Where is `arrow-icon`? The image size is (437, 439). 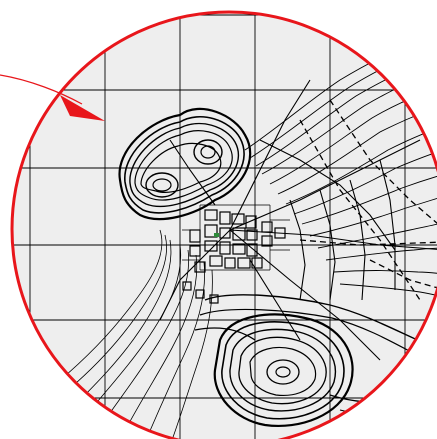 arrow-icon is located at coordinates (52, 97).